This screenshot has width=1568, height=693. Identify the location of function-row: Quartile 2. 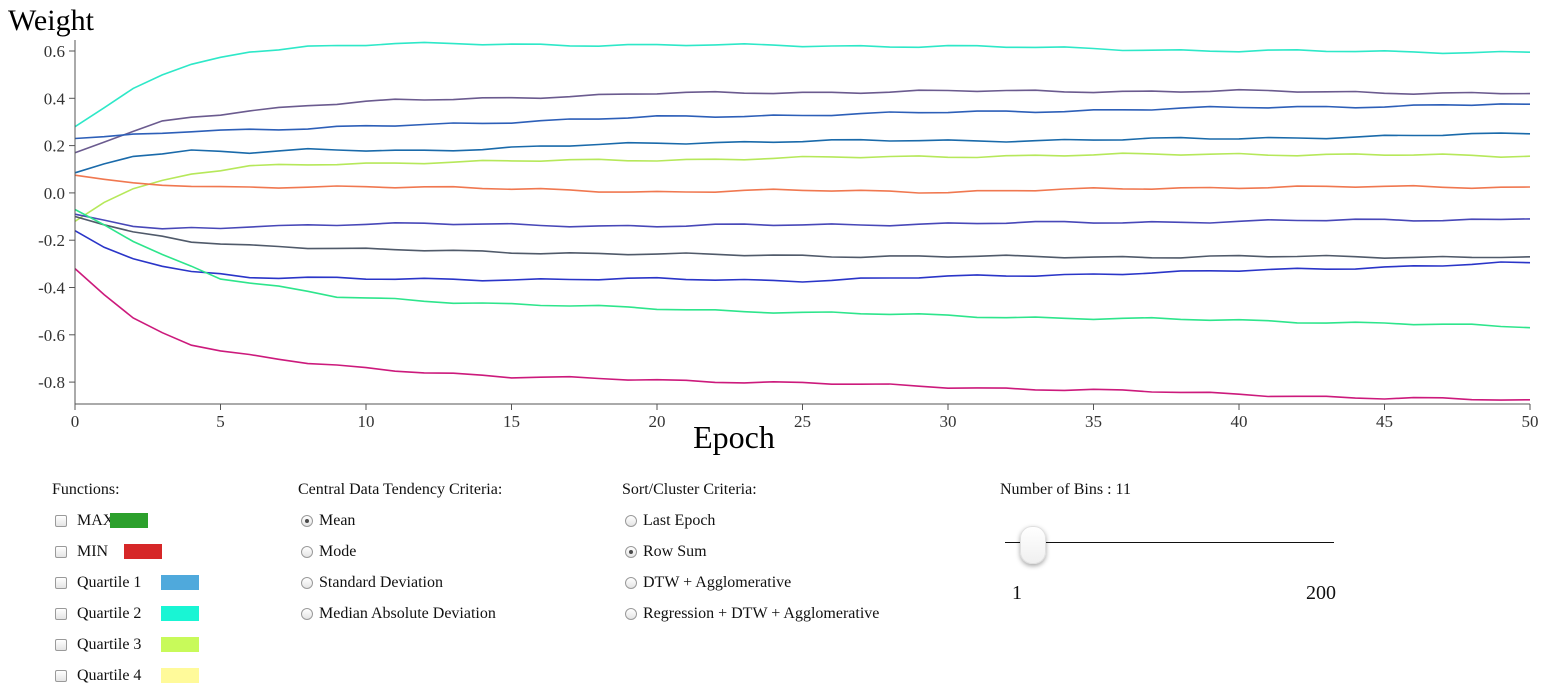
(125, 614).